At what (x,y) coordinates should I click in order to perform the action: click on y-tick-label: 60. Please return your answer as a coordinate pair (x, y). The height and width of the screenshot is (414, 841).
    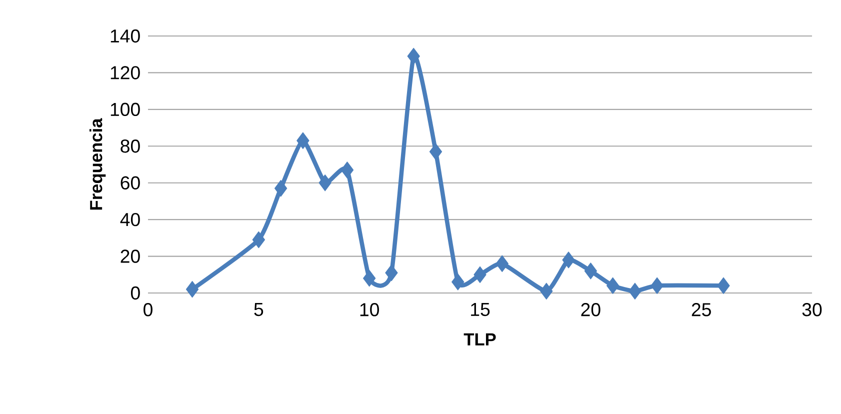
    Looking at the image, I should click on (130, 183).